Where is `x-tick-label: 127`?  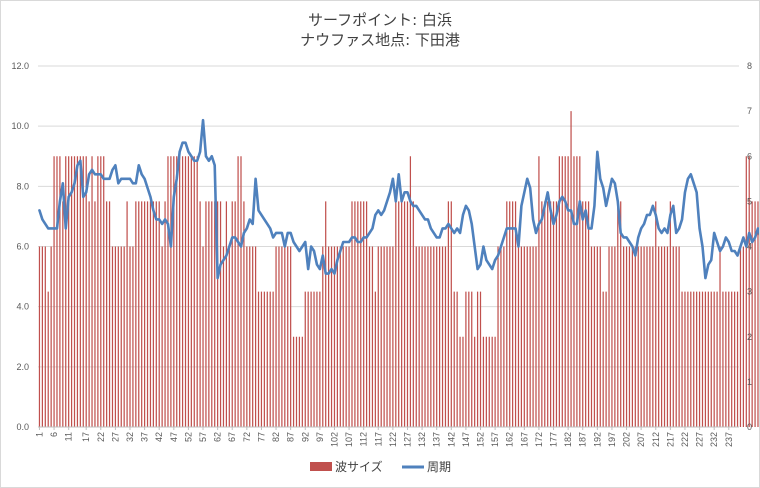
x-tick-label: 127 is located at coordinates (408, 439).